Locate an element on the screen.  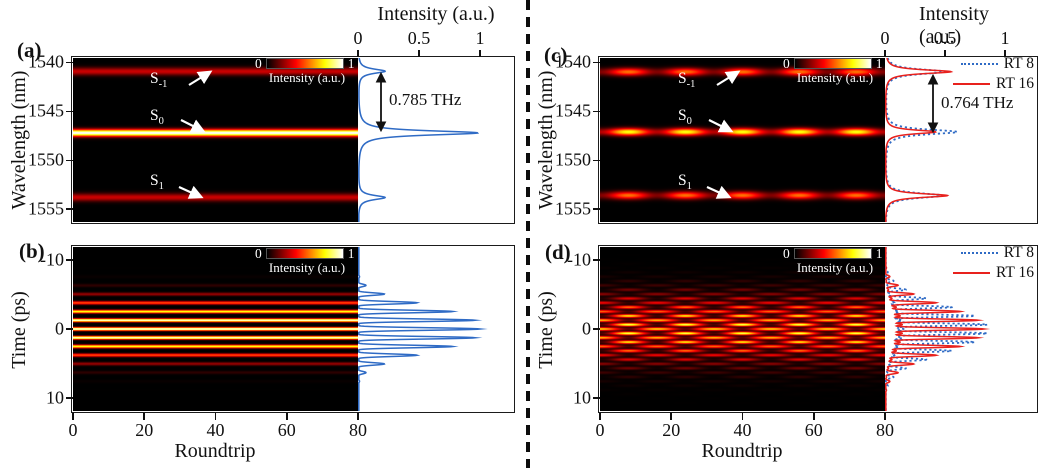
band-label-s0-c: S0 is located at coordinates (685, 117).